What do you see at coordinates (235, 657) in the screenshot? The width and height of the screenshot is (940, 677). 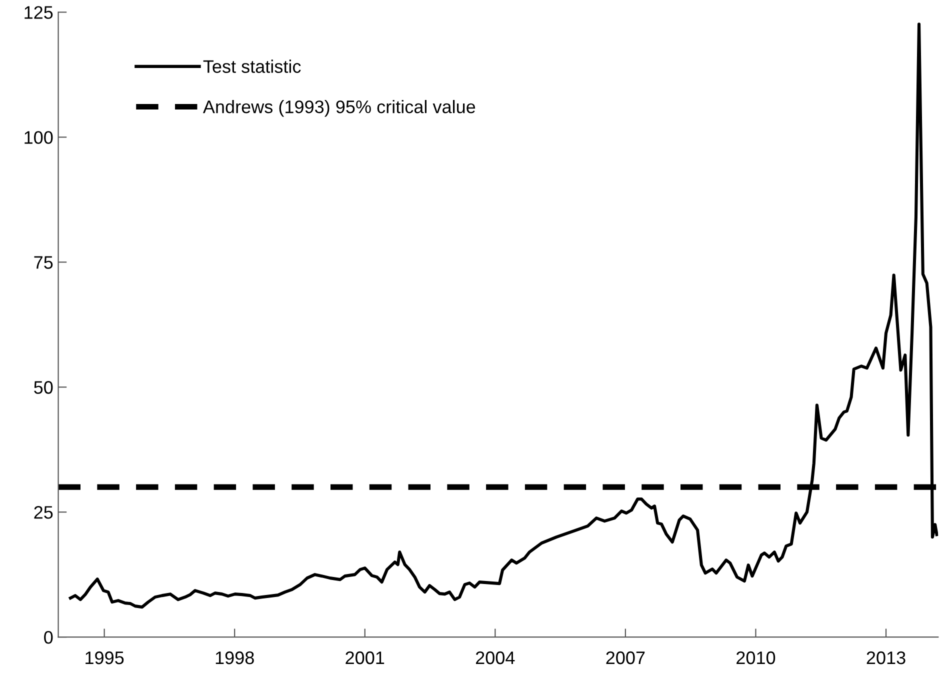 I see `x-tick-label: 1998` at bounding box center [235, 657].